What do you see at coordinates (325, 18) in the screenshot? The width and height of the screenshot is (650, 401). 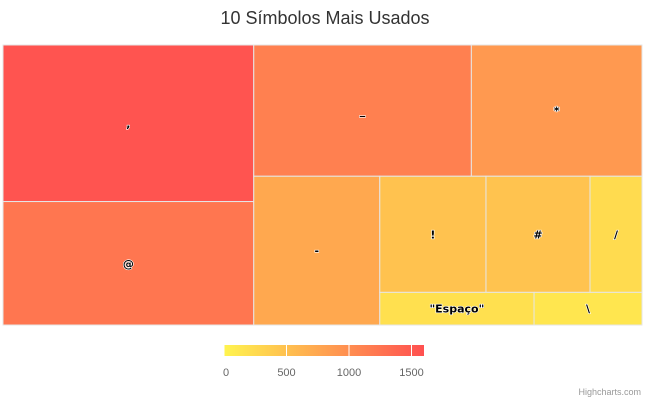 I see `chart-title: 10 Símbolos Mais Usados` at bounding box center [325, 18].